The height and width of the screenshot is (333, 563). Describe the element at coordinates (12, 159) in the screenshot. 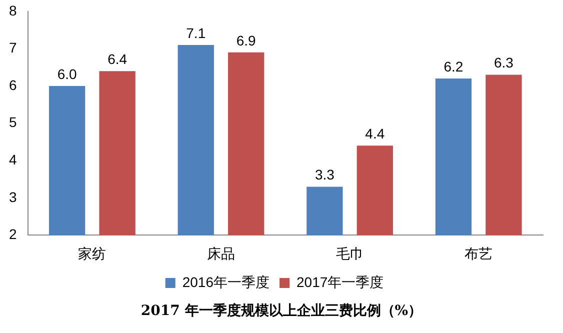

I see `y-tick-label: 4` at that location.